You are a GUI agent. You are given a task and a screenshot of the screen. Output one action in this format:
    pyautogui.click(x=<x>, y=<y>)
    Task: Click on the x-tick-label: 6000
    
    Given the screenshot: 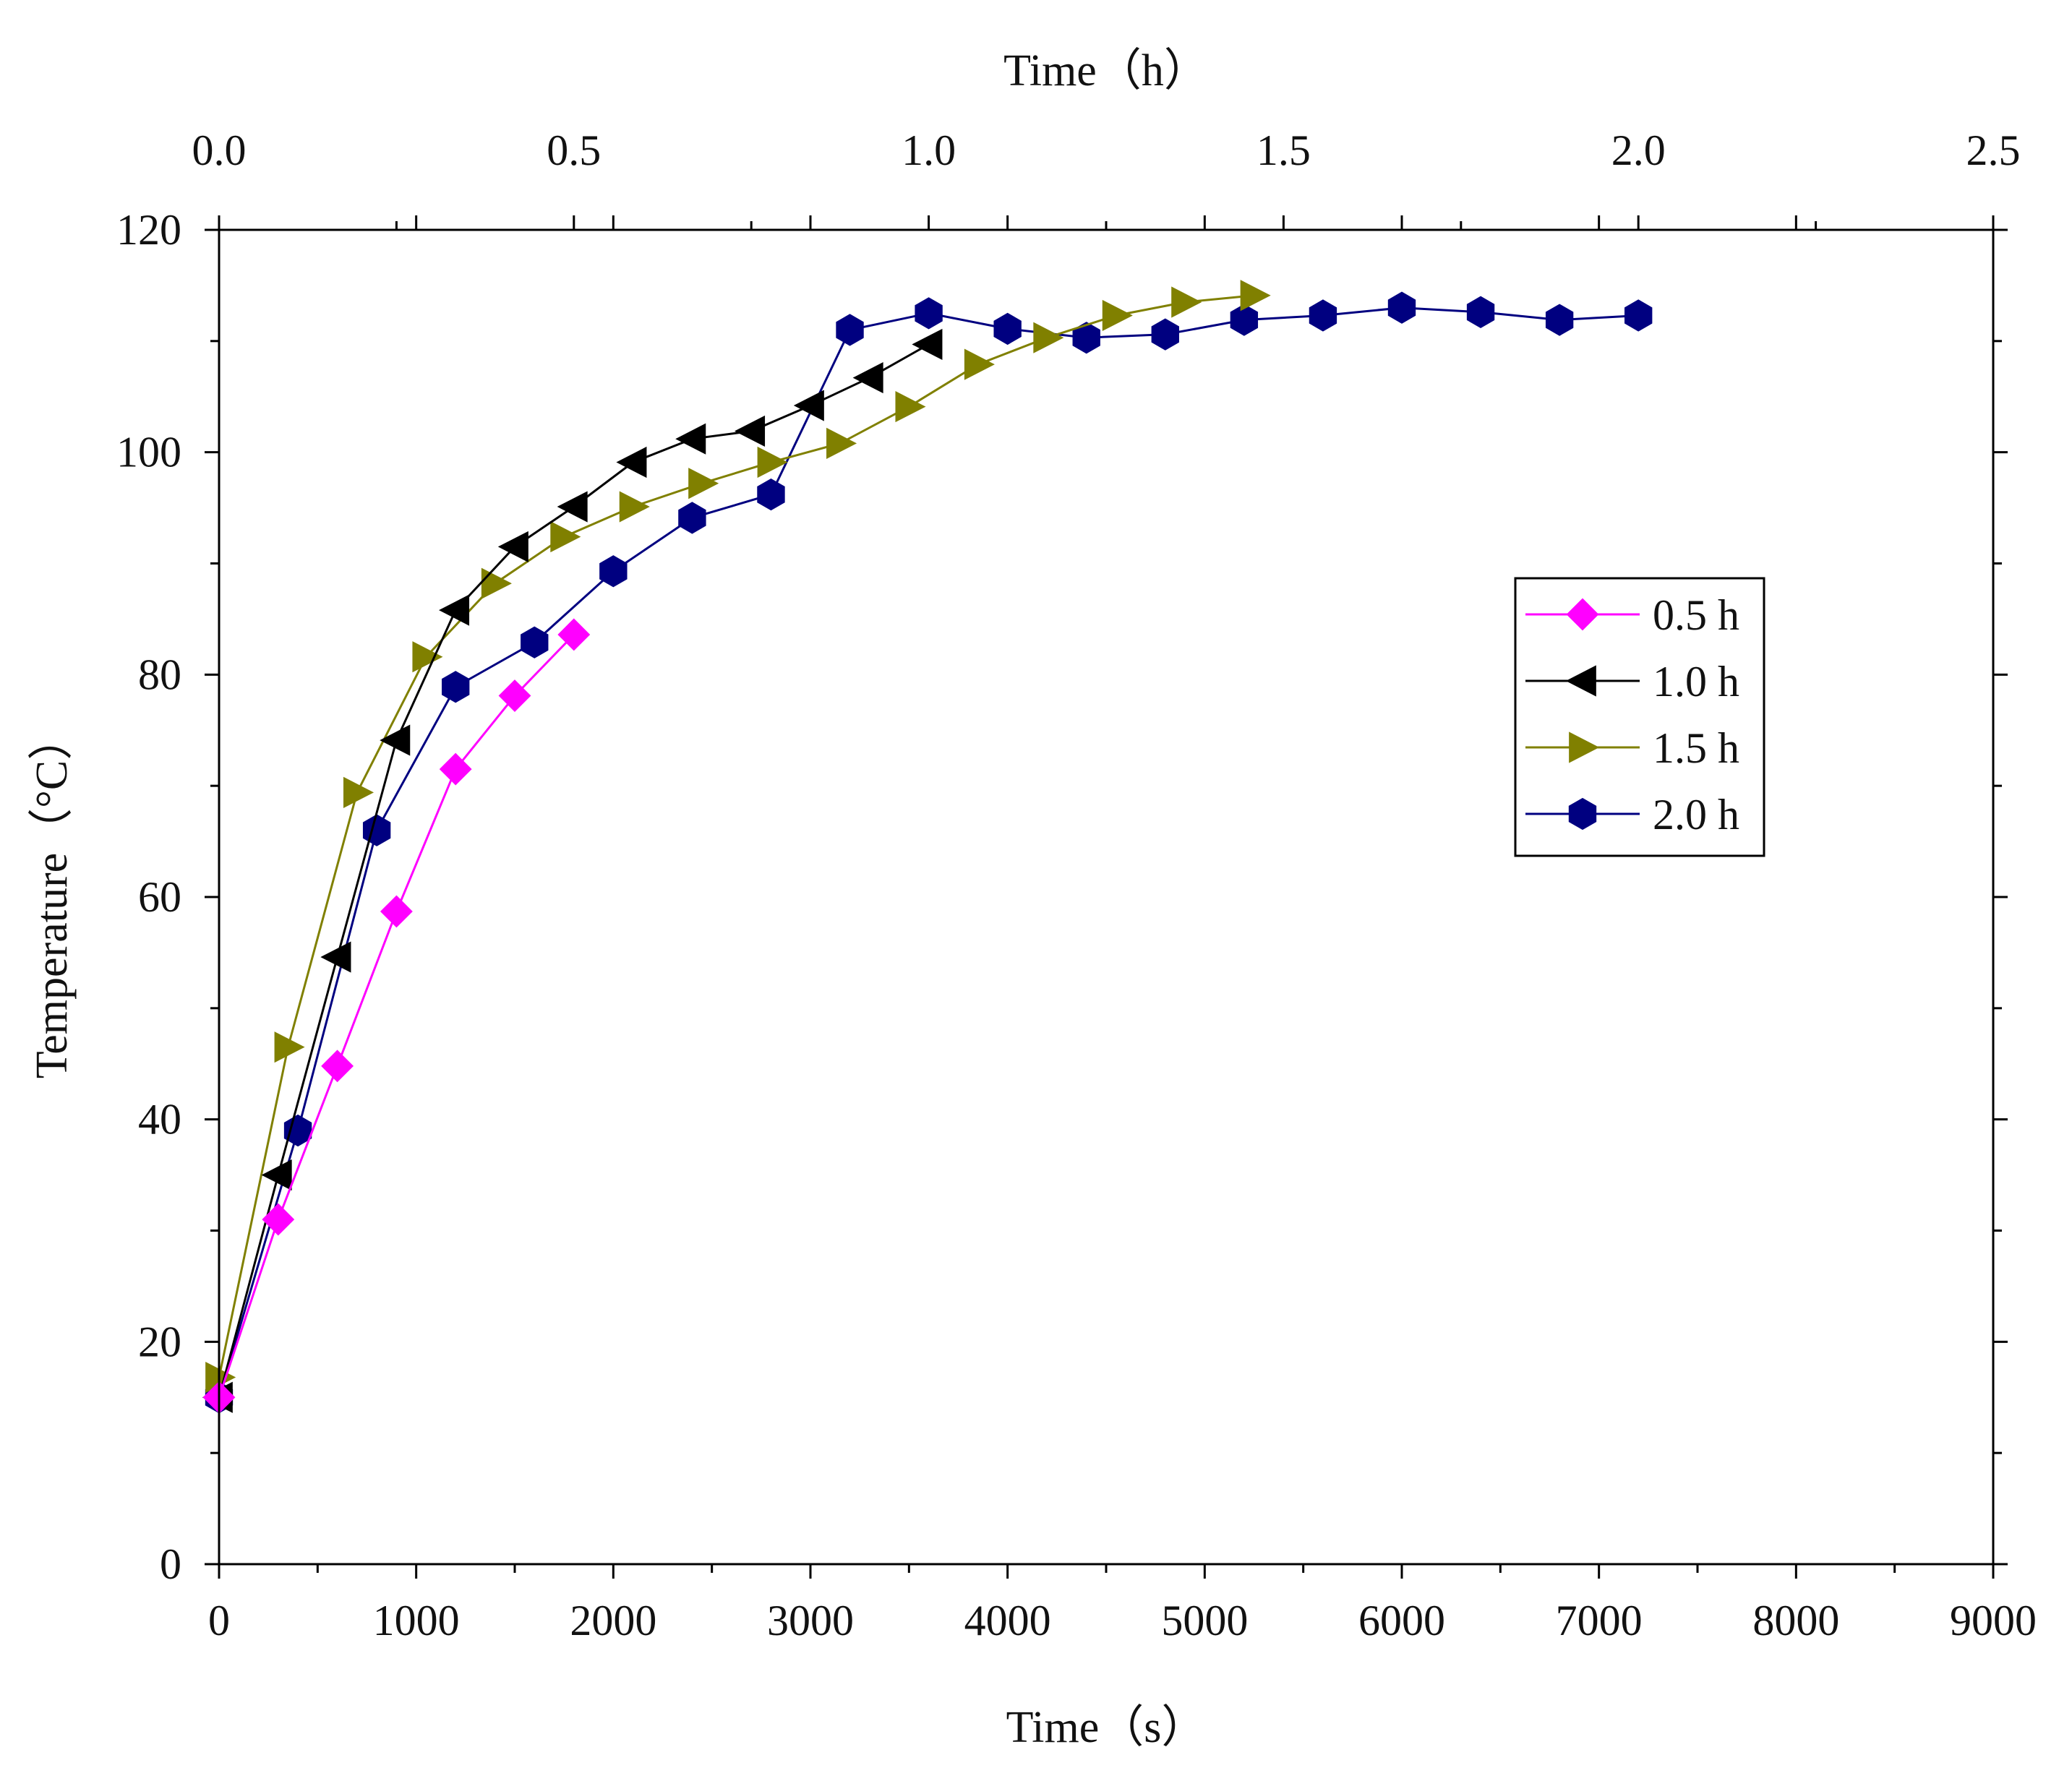 What is the action you would take?
    pyautogui.click(x=1401, y=1620)
    